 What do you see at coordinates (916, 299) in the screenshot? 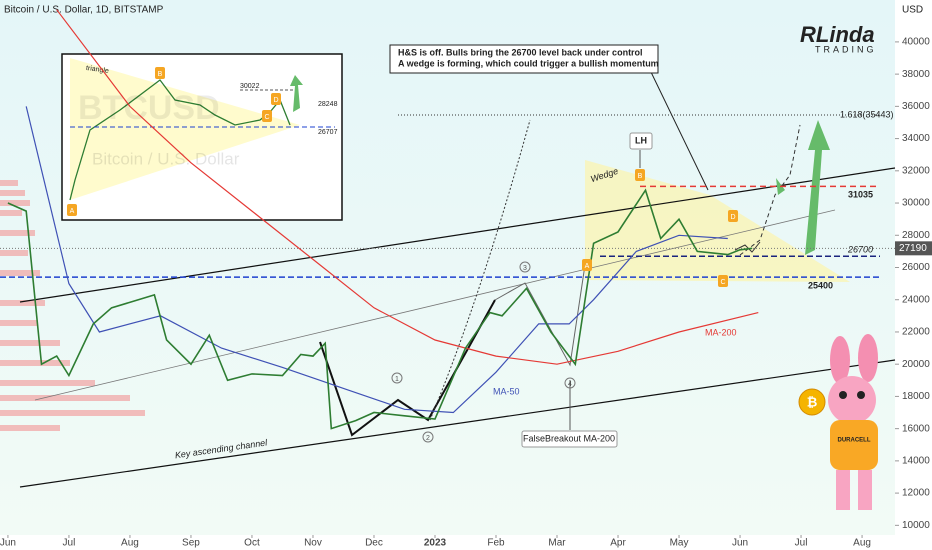
I see `y-tick-label: 24000` at bounding box center [916, 299].